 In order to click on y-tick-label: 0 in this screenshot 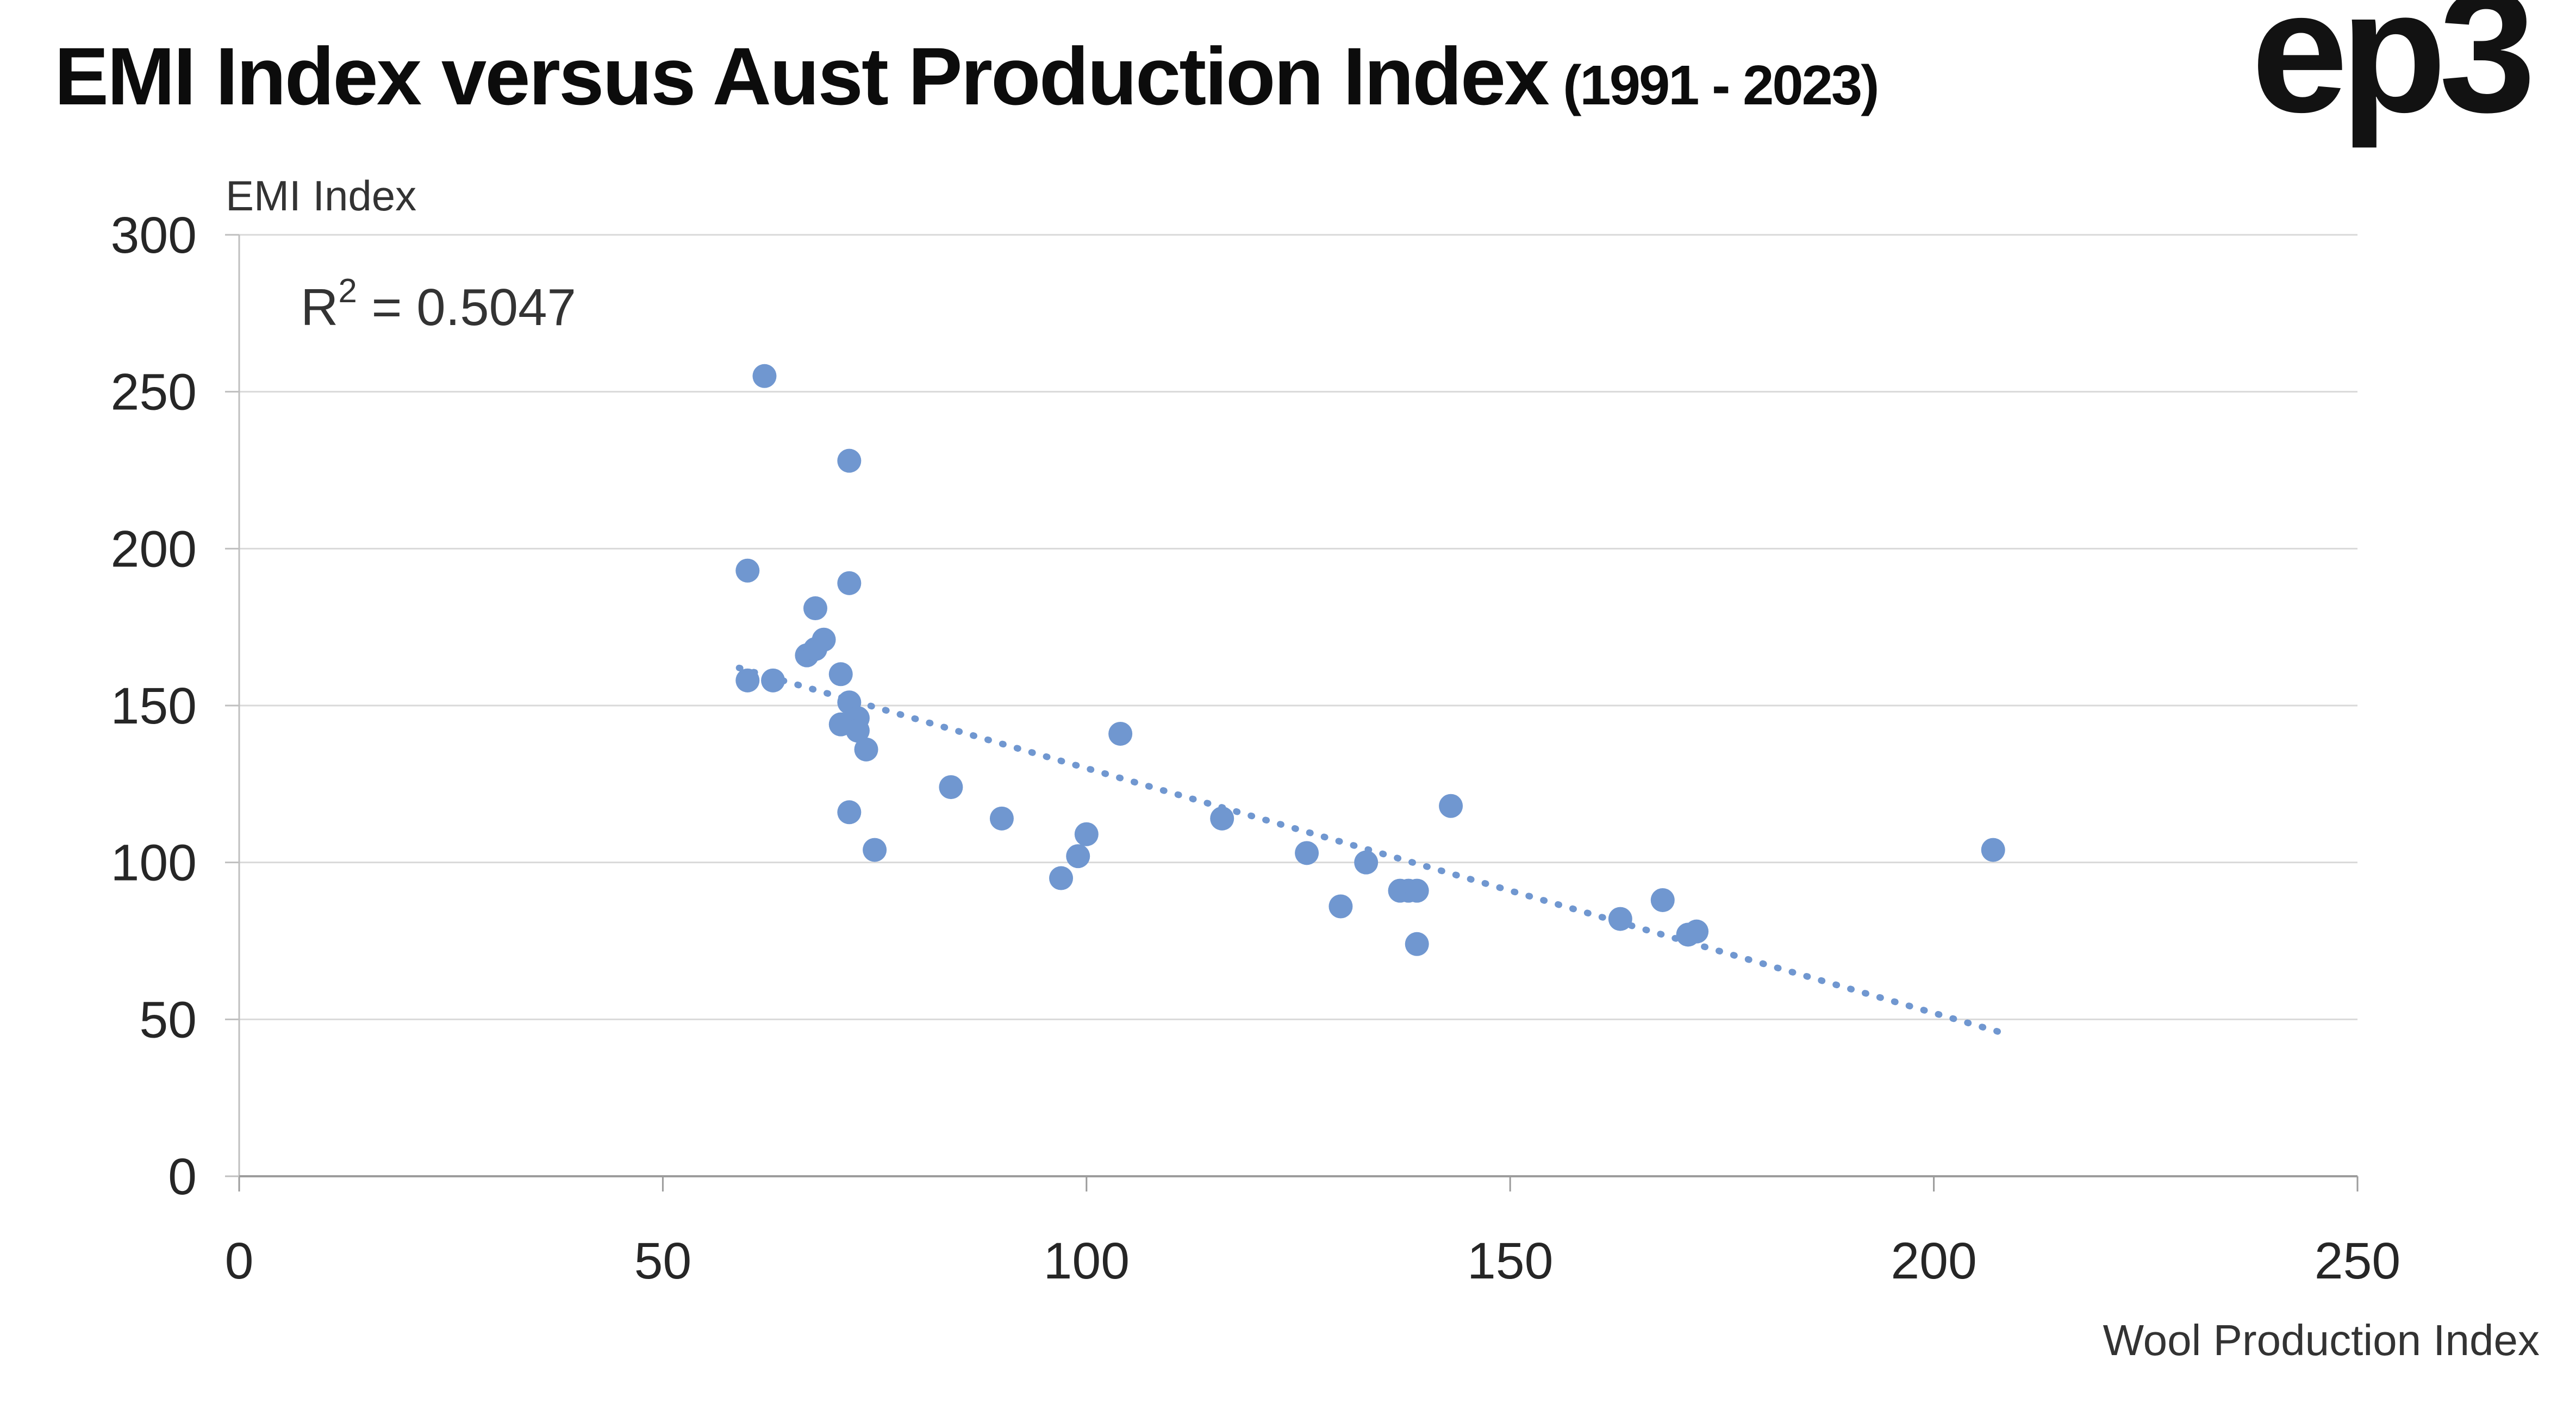, I will do `click(183, 1177)`.